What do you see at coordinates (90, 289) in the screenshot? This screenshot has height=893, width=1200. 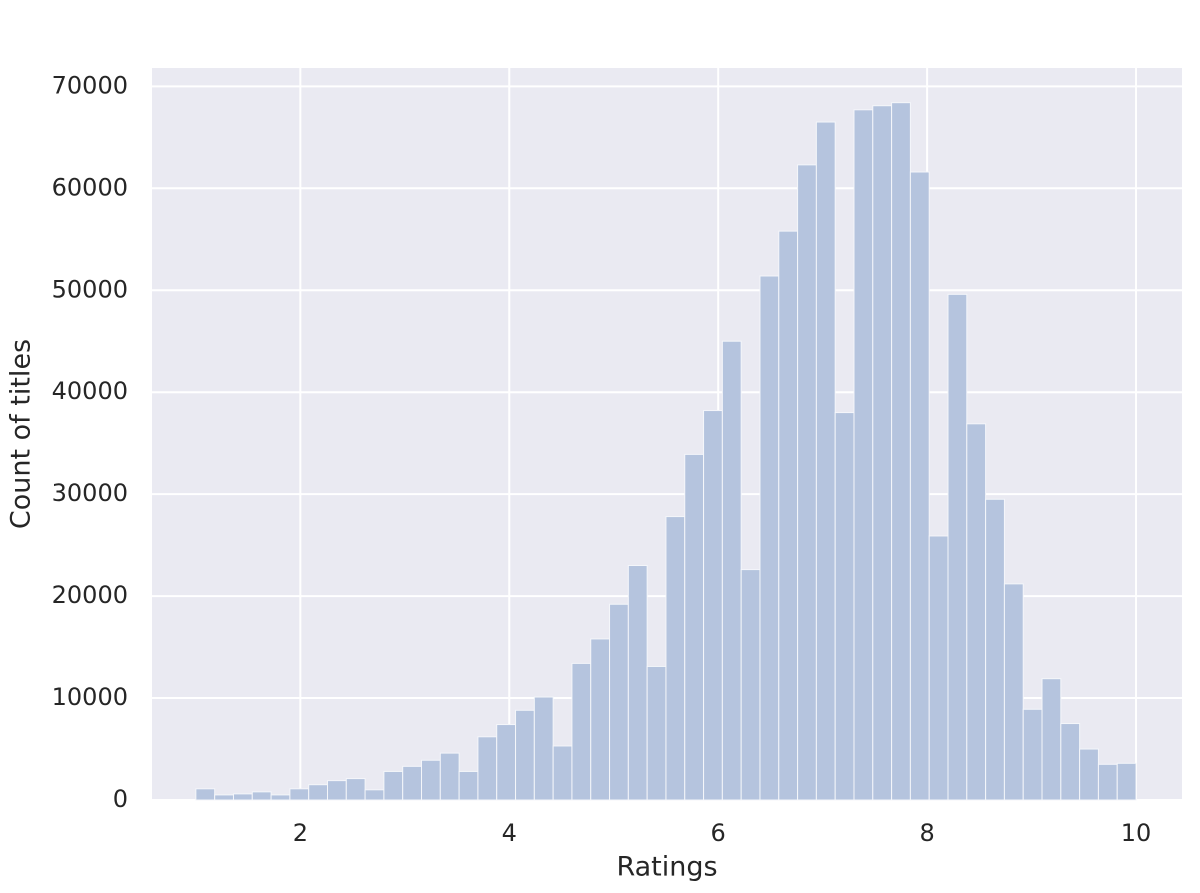 I see `y-tick-label: 50000` at bounding box center [90, 289].